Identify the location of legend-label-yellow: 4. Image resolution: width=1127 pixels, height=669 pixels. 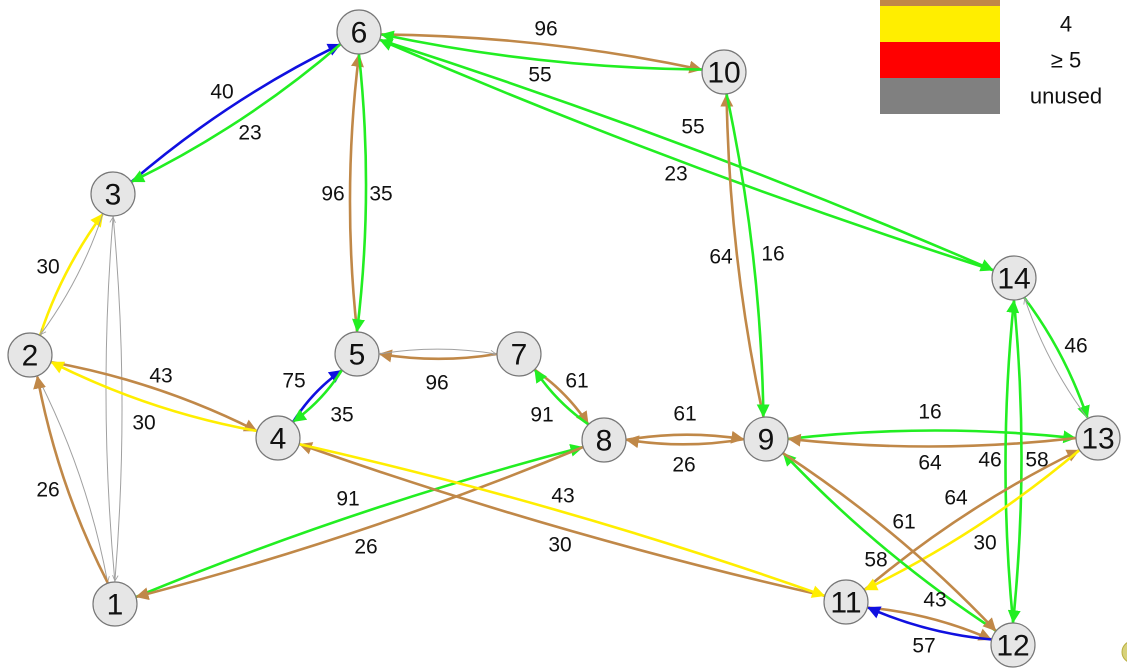
(1066, 24).